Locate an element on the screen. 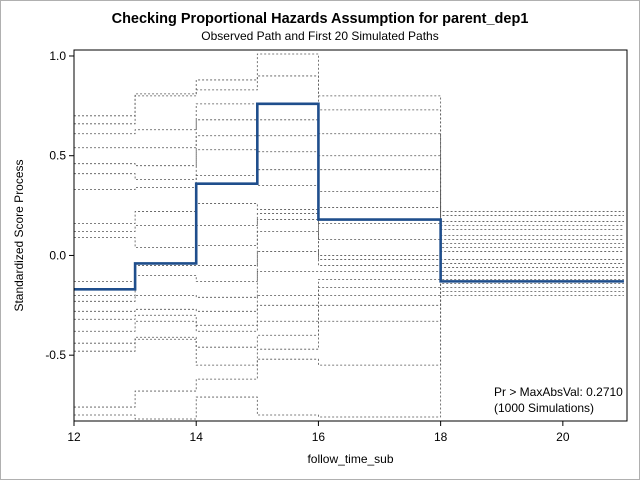 The image size is (640, 480). y-tick-label: -0.5 is located at coordinates (55, 355).